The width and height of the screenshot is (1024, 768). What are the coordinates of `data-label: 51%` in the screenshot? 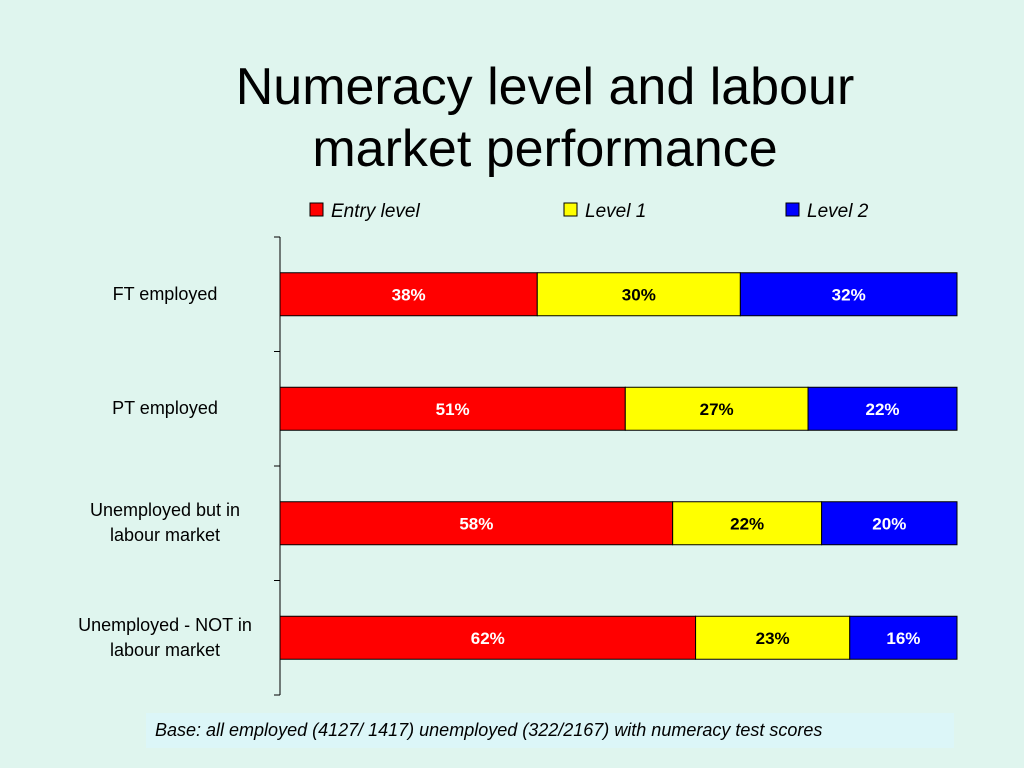 It's located at (453, 409).